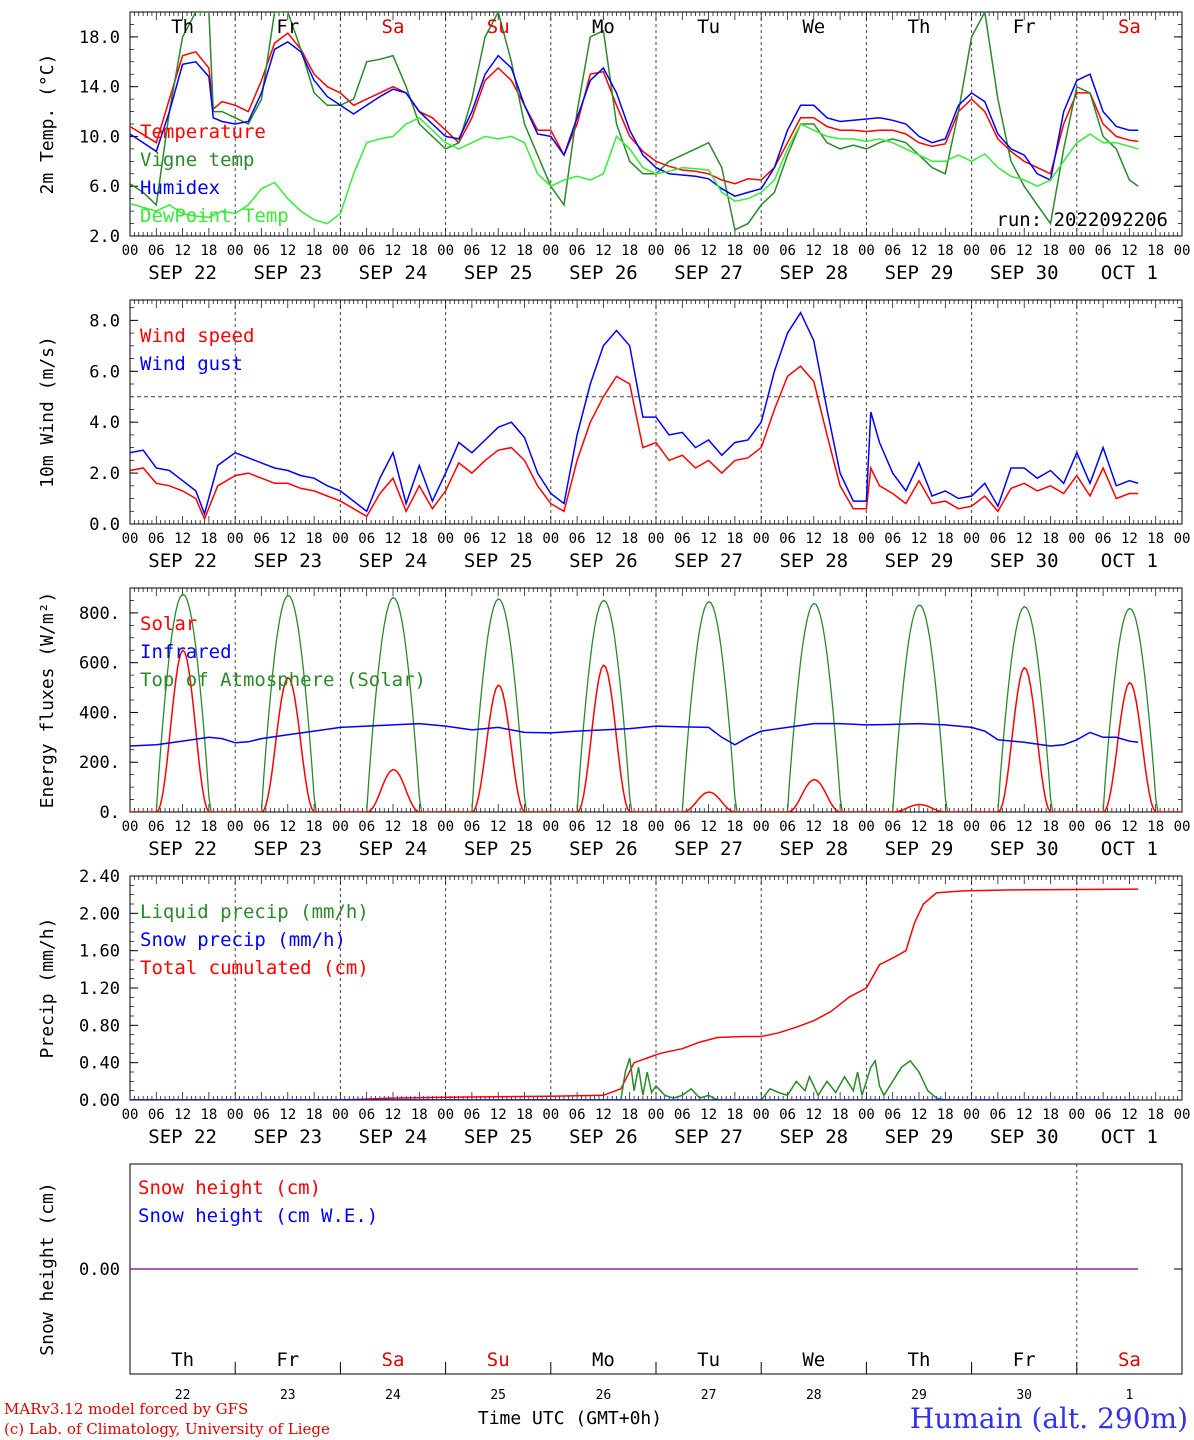 The height and width of the screenshot is (1440, 1194). What do you see at coordinates (498, 1395) in the screenshot?
I see `day-number: 25` at bounding box center [498, 1395].